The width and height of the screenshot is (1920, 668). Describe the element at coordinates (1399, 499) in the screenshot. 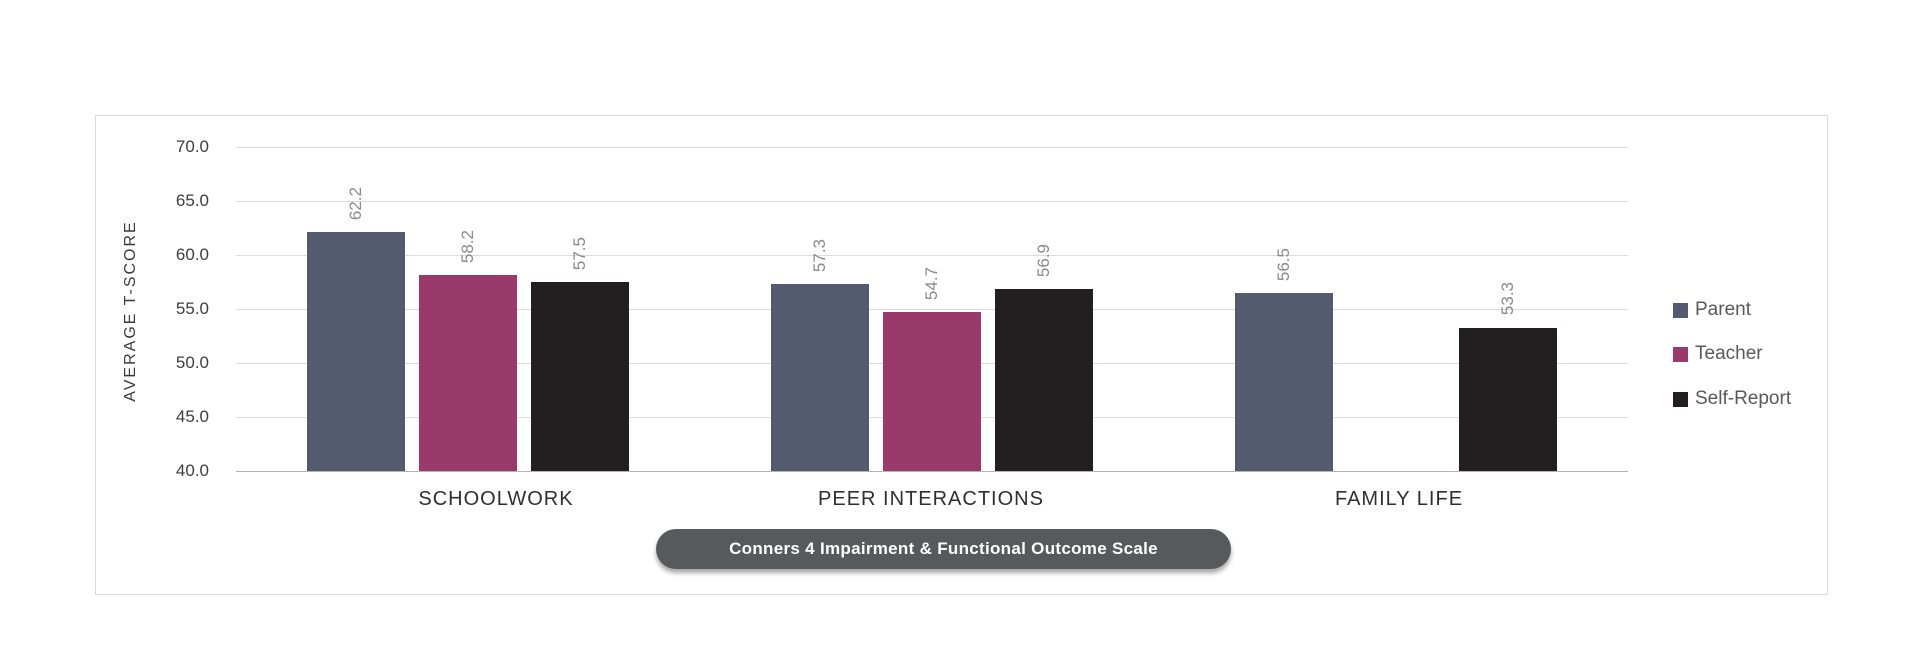

I see `category-label-family-life: FAMILY LIFE` at that location.